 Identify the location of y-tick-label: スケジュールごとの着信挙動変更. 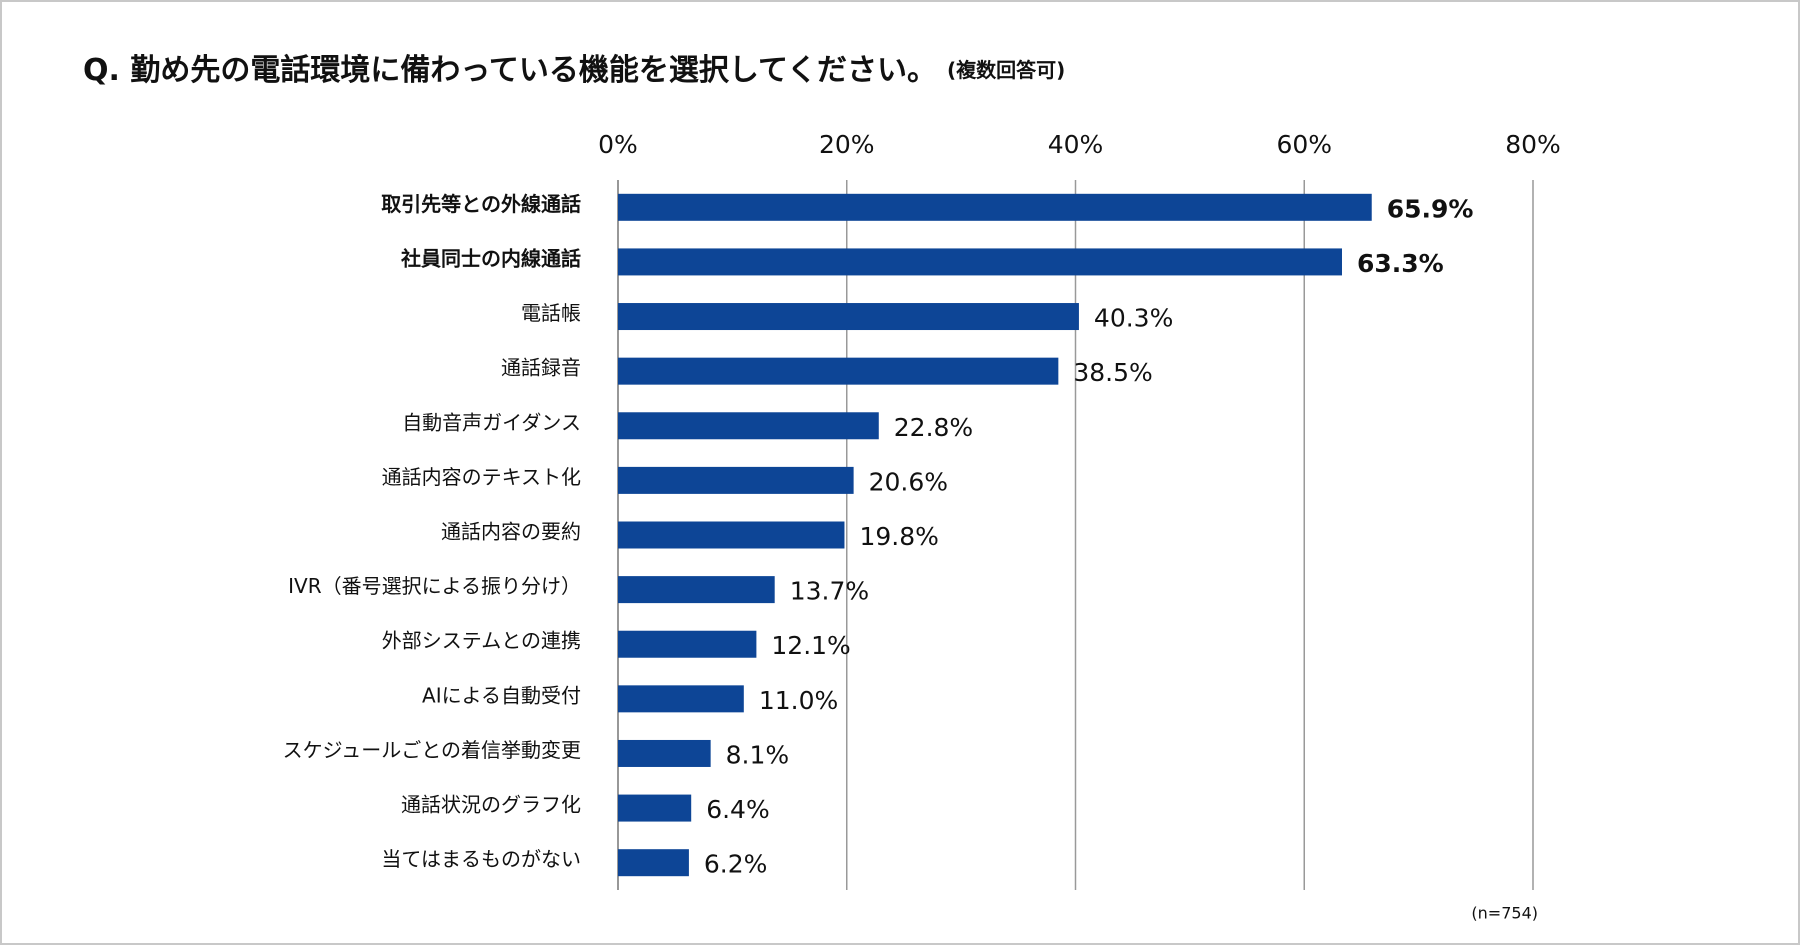
(432, 750).